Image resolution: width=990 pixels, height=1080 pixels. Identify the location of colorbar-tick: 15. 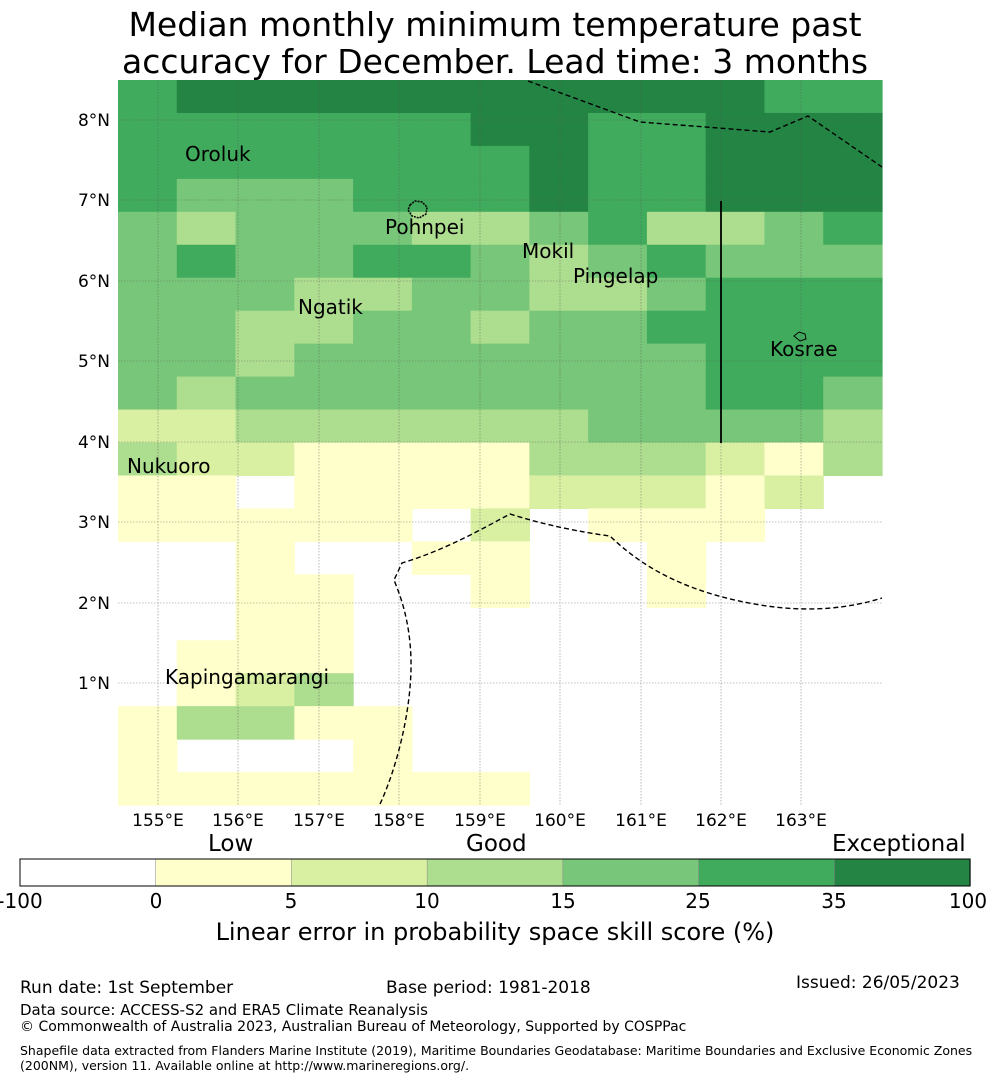
(563, 901).